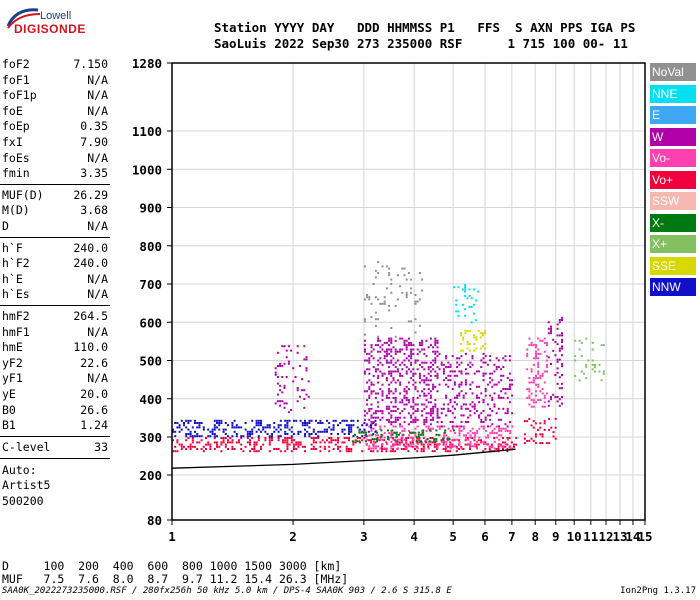 The image size is (700, 600). Describe the element at coordinates (5, 226) in the screenshot. I see `param-name: D` at that location.